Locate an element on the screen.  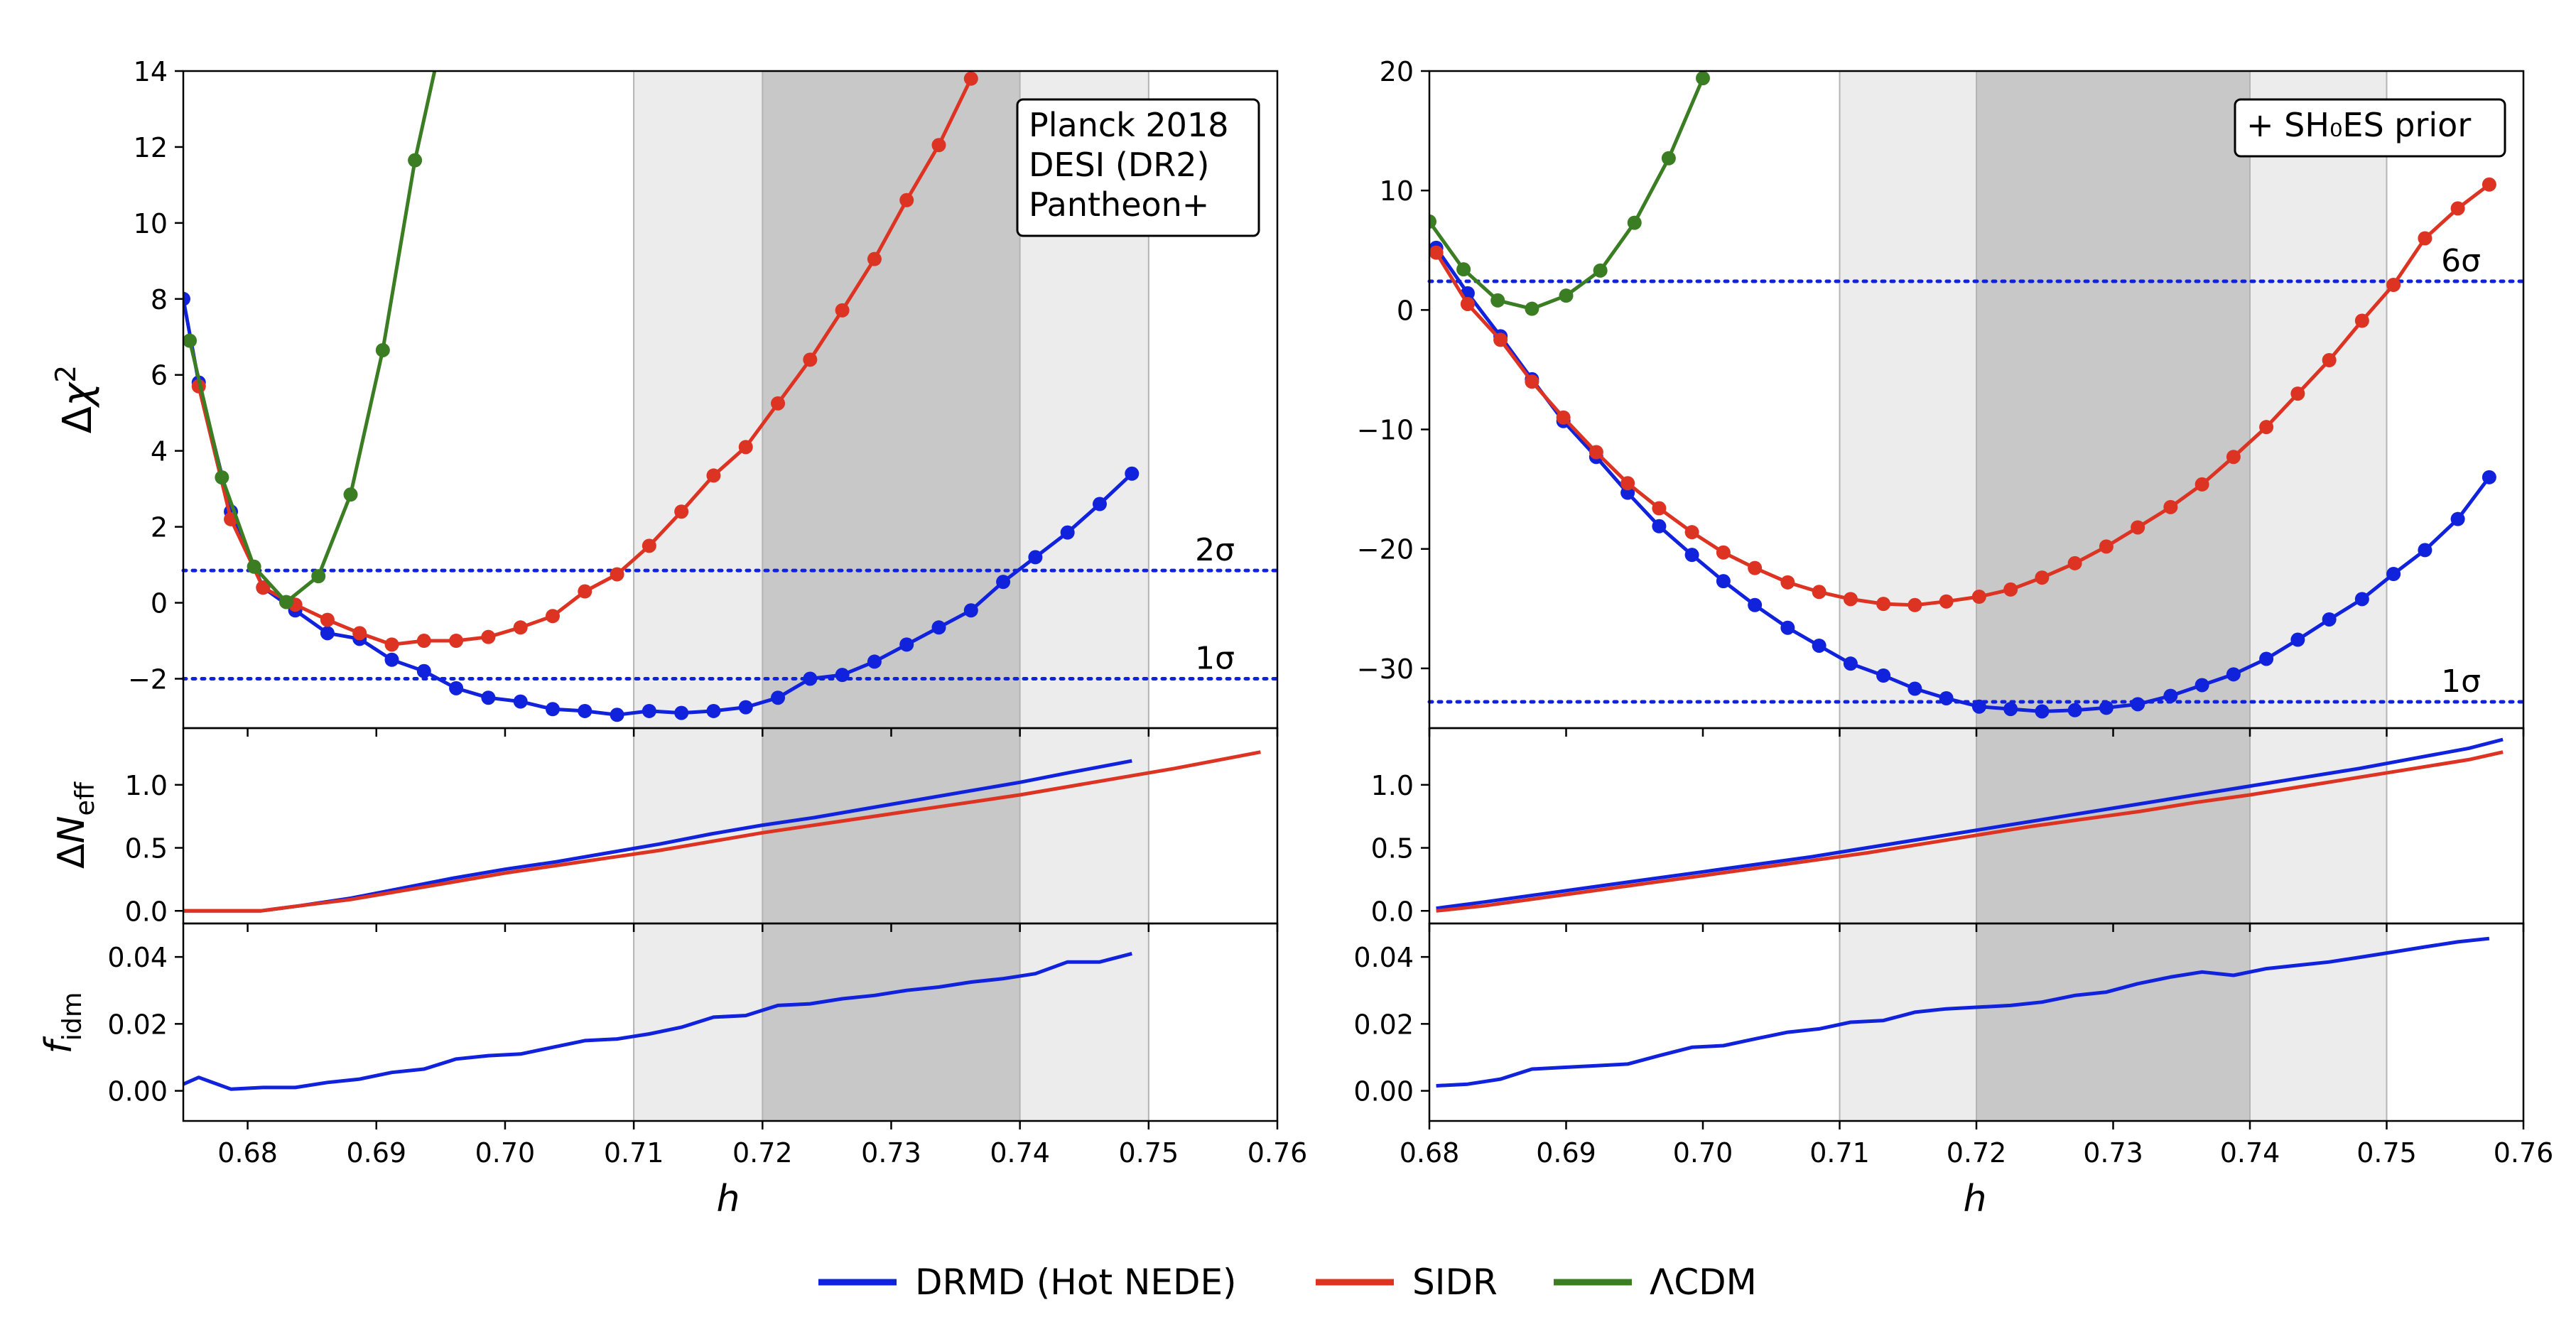
xtick-label-right-8: 0.76 is located at coordinates (2524, 1153).